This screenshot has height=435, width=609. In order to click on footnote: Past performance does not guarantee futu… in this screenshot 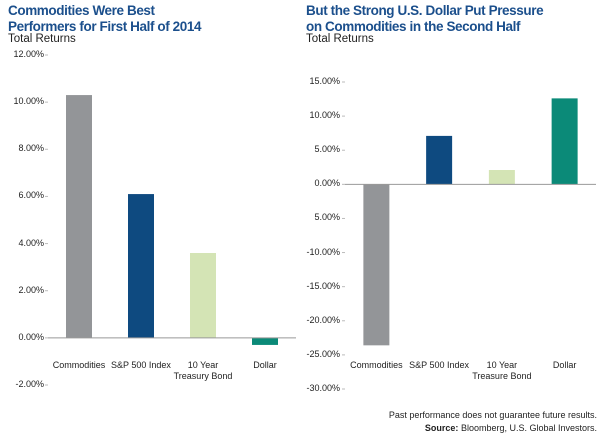, I will do `click(492, 415)`.